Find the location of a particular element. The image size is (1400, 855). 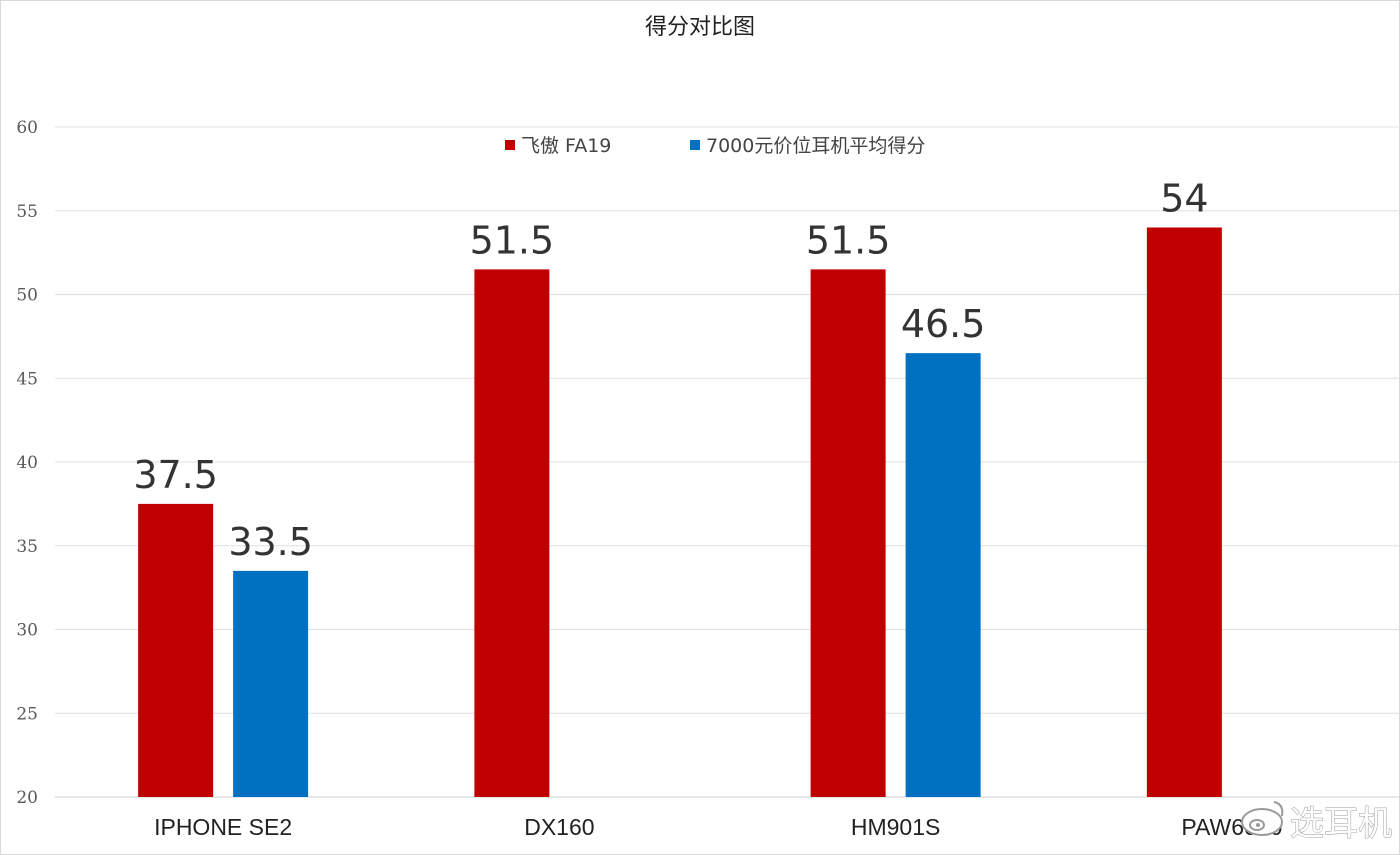

y-tick-label: 30 is located at coordinates (27, 631).